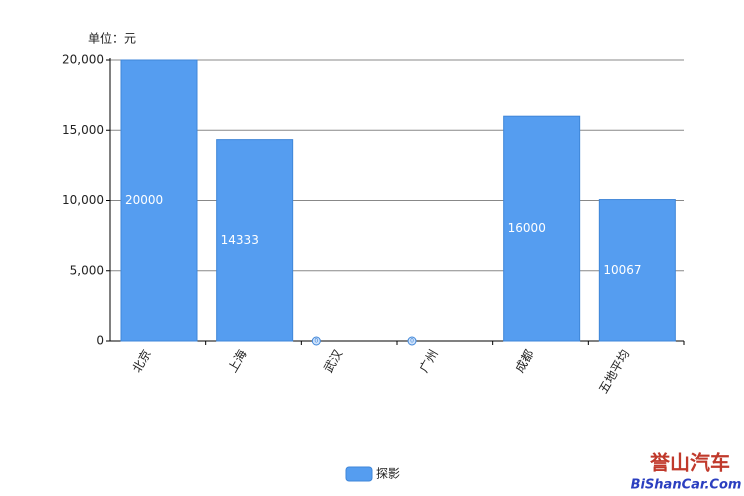 Image resolution: width=744 pixels, height=496 pixels. What do you see at coordinates (527, 228) in the screenshot?
I see `value-label: 16000` at bounding box center [527, 228].